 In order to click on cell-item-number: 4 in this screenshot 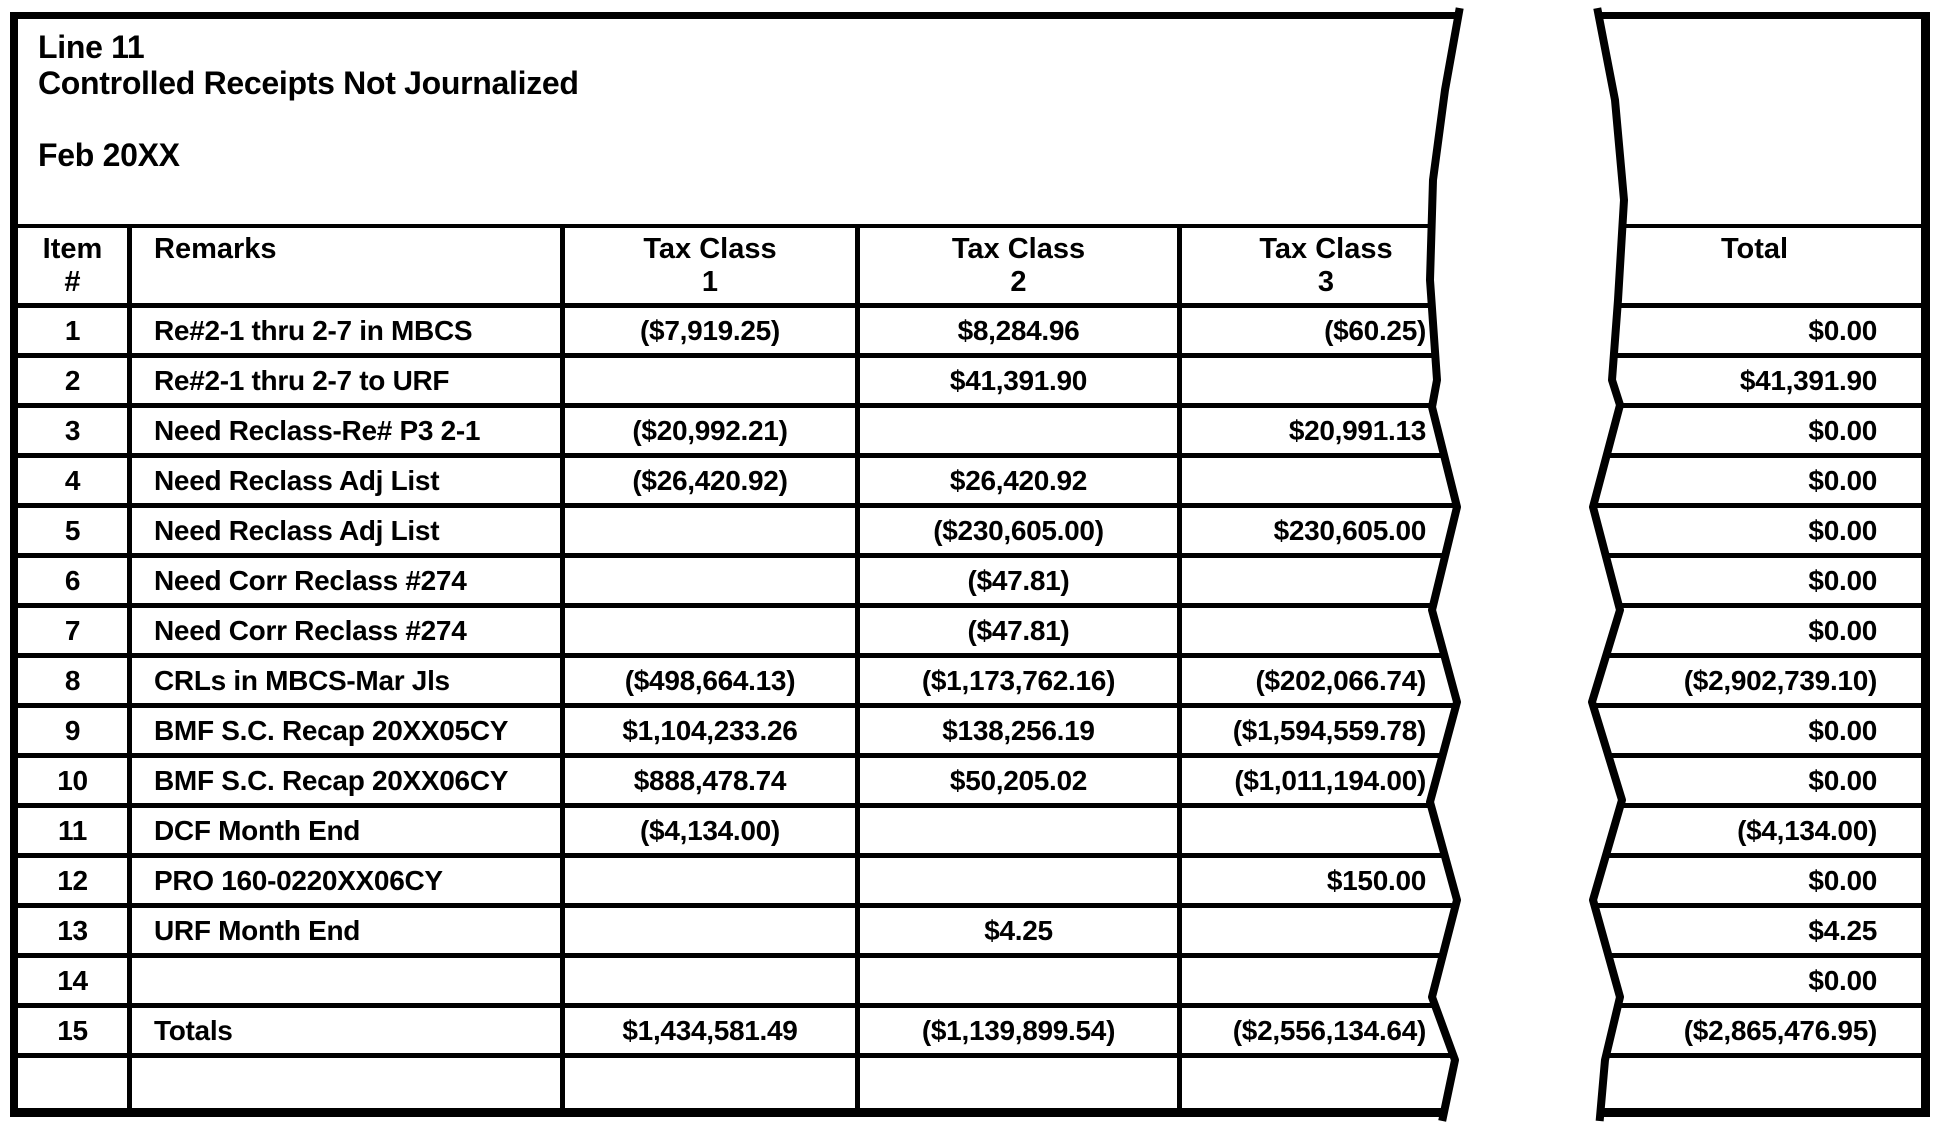, I will do `click(75, 480)`.